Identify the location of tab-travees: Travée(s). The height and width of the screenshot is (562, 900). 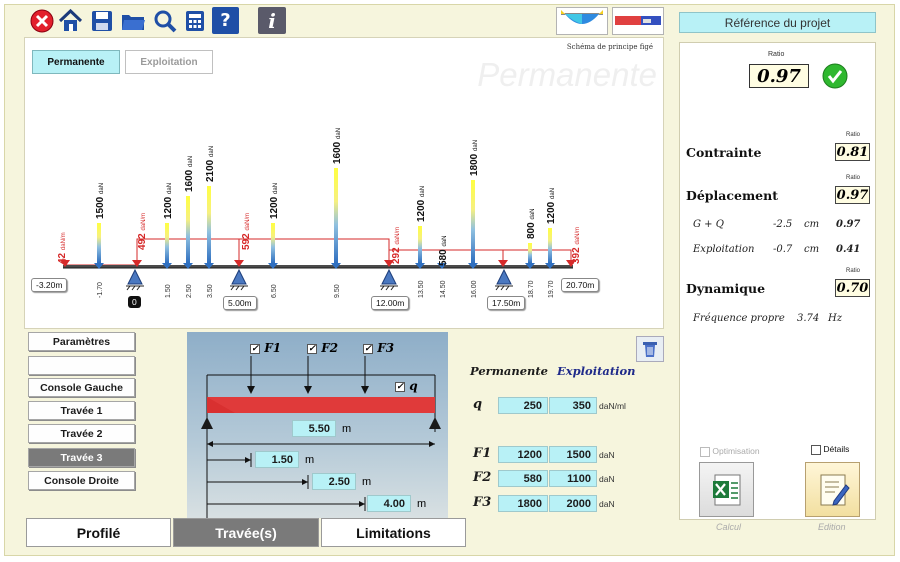
(246, 532).